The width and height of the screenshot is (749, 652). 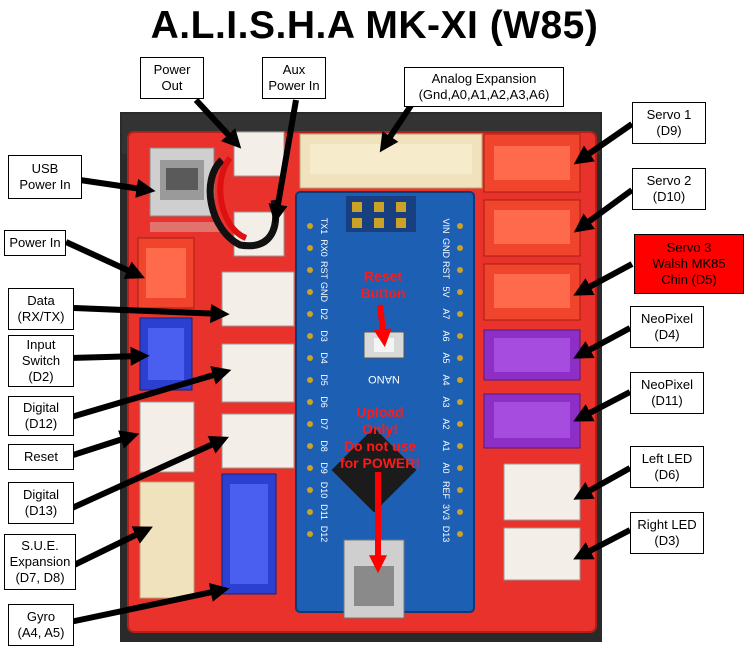 I want to click on nano-header-pins, so click(x=385, y=380).